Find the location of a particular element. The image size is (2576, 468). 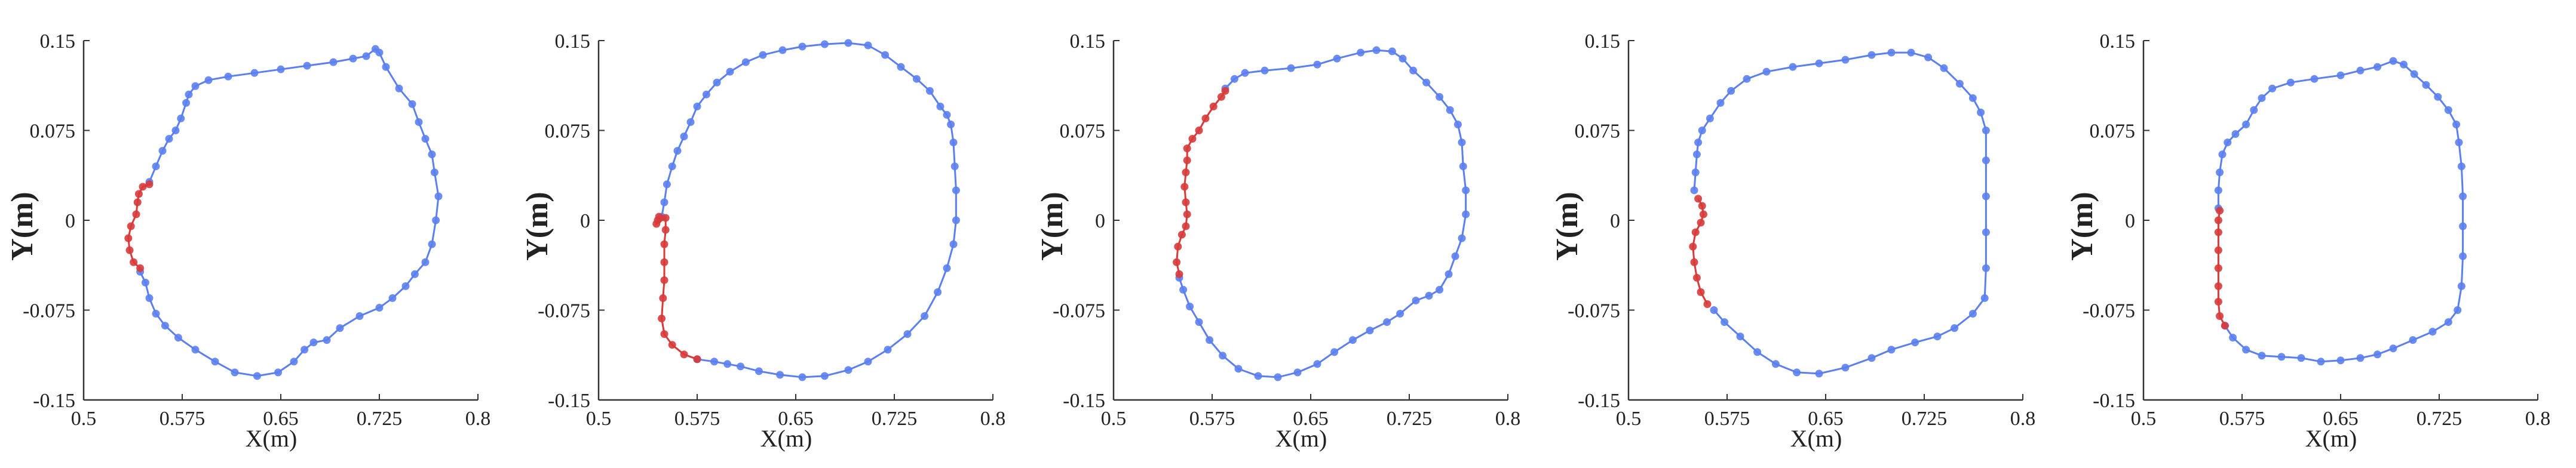

x-tick-label: 0.575 is located at coordinates (2242, 419).